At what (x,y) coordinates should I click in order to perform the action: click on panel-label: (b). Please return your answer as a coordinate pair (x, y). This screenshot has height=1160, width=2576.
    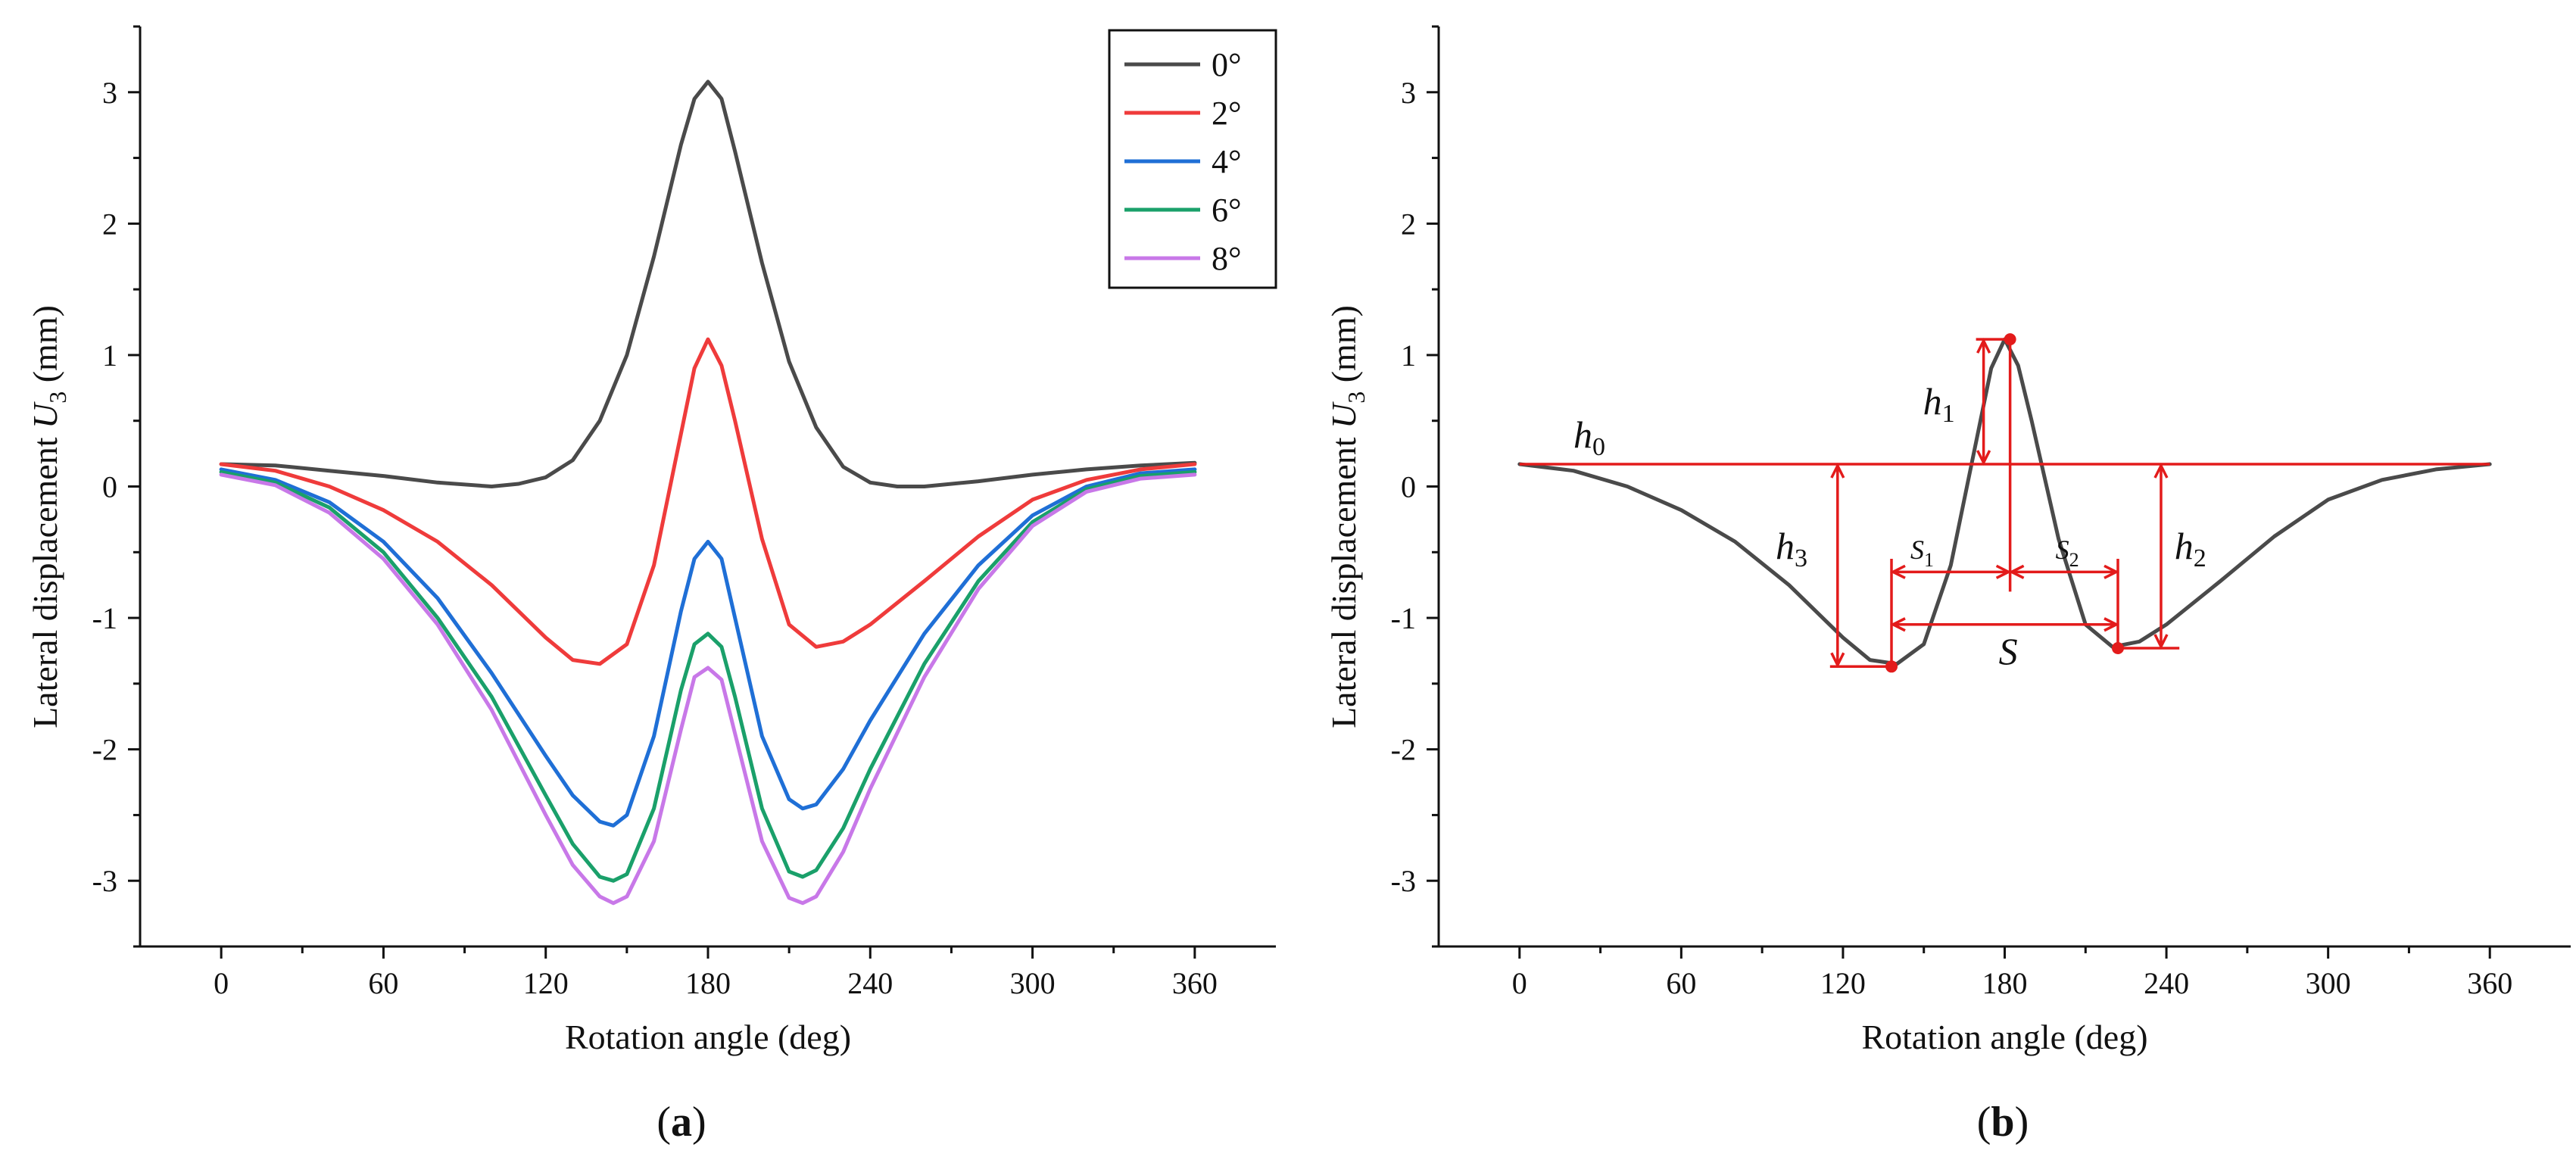
    Looking at the image, I should click on (2003, 1123).